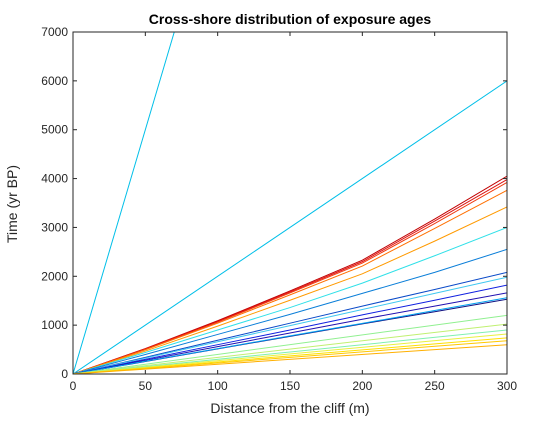 This screenshot has height=425, width=560. I want to click on x-tick-label: 0, so click(73, 386).